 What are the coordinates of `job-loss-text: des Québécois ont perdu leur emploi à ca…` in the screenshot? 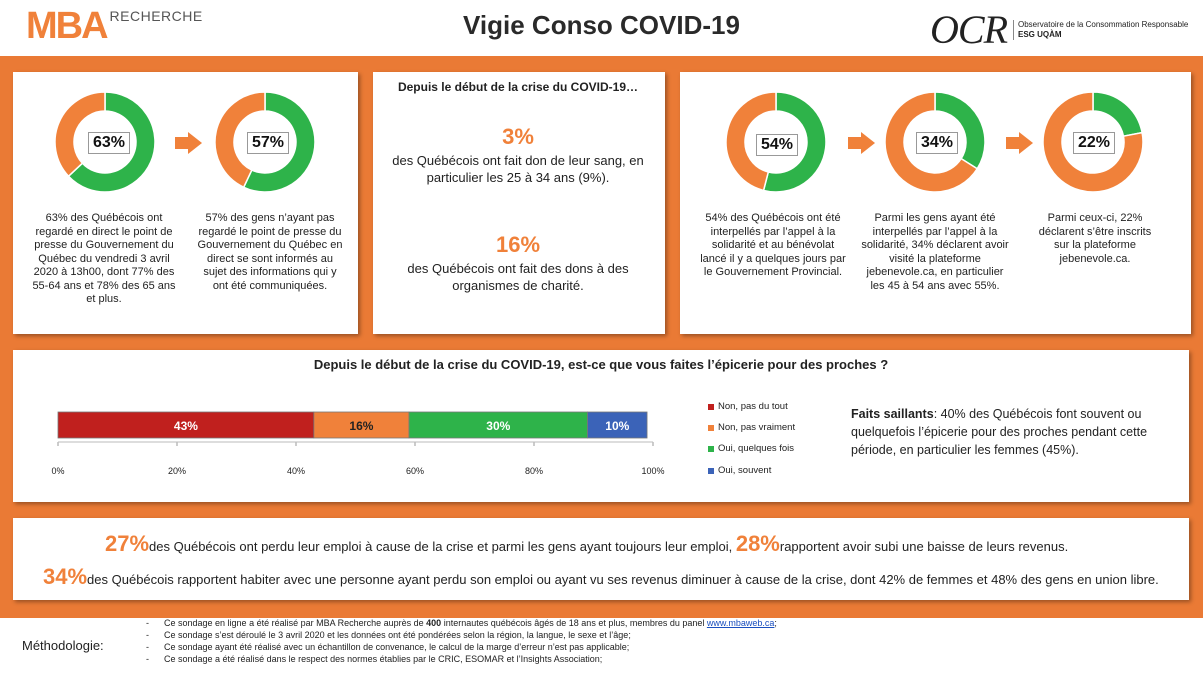 It's located at (441, 546).